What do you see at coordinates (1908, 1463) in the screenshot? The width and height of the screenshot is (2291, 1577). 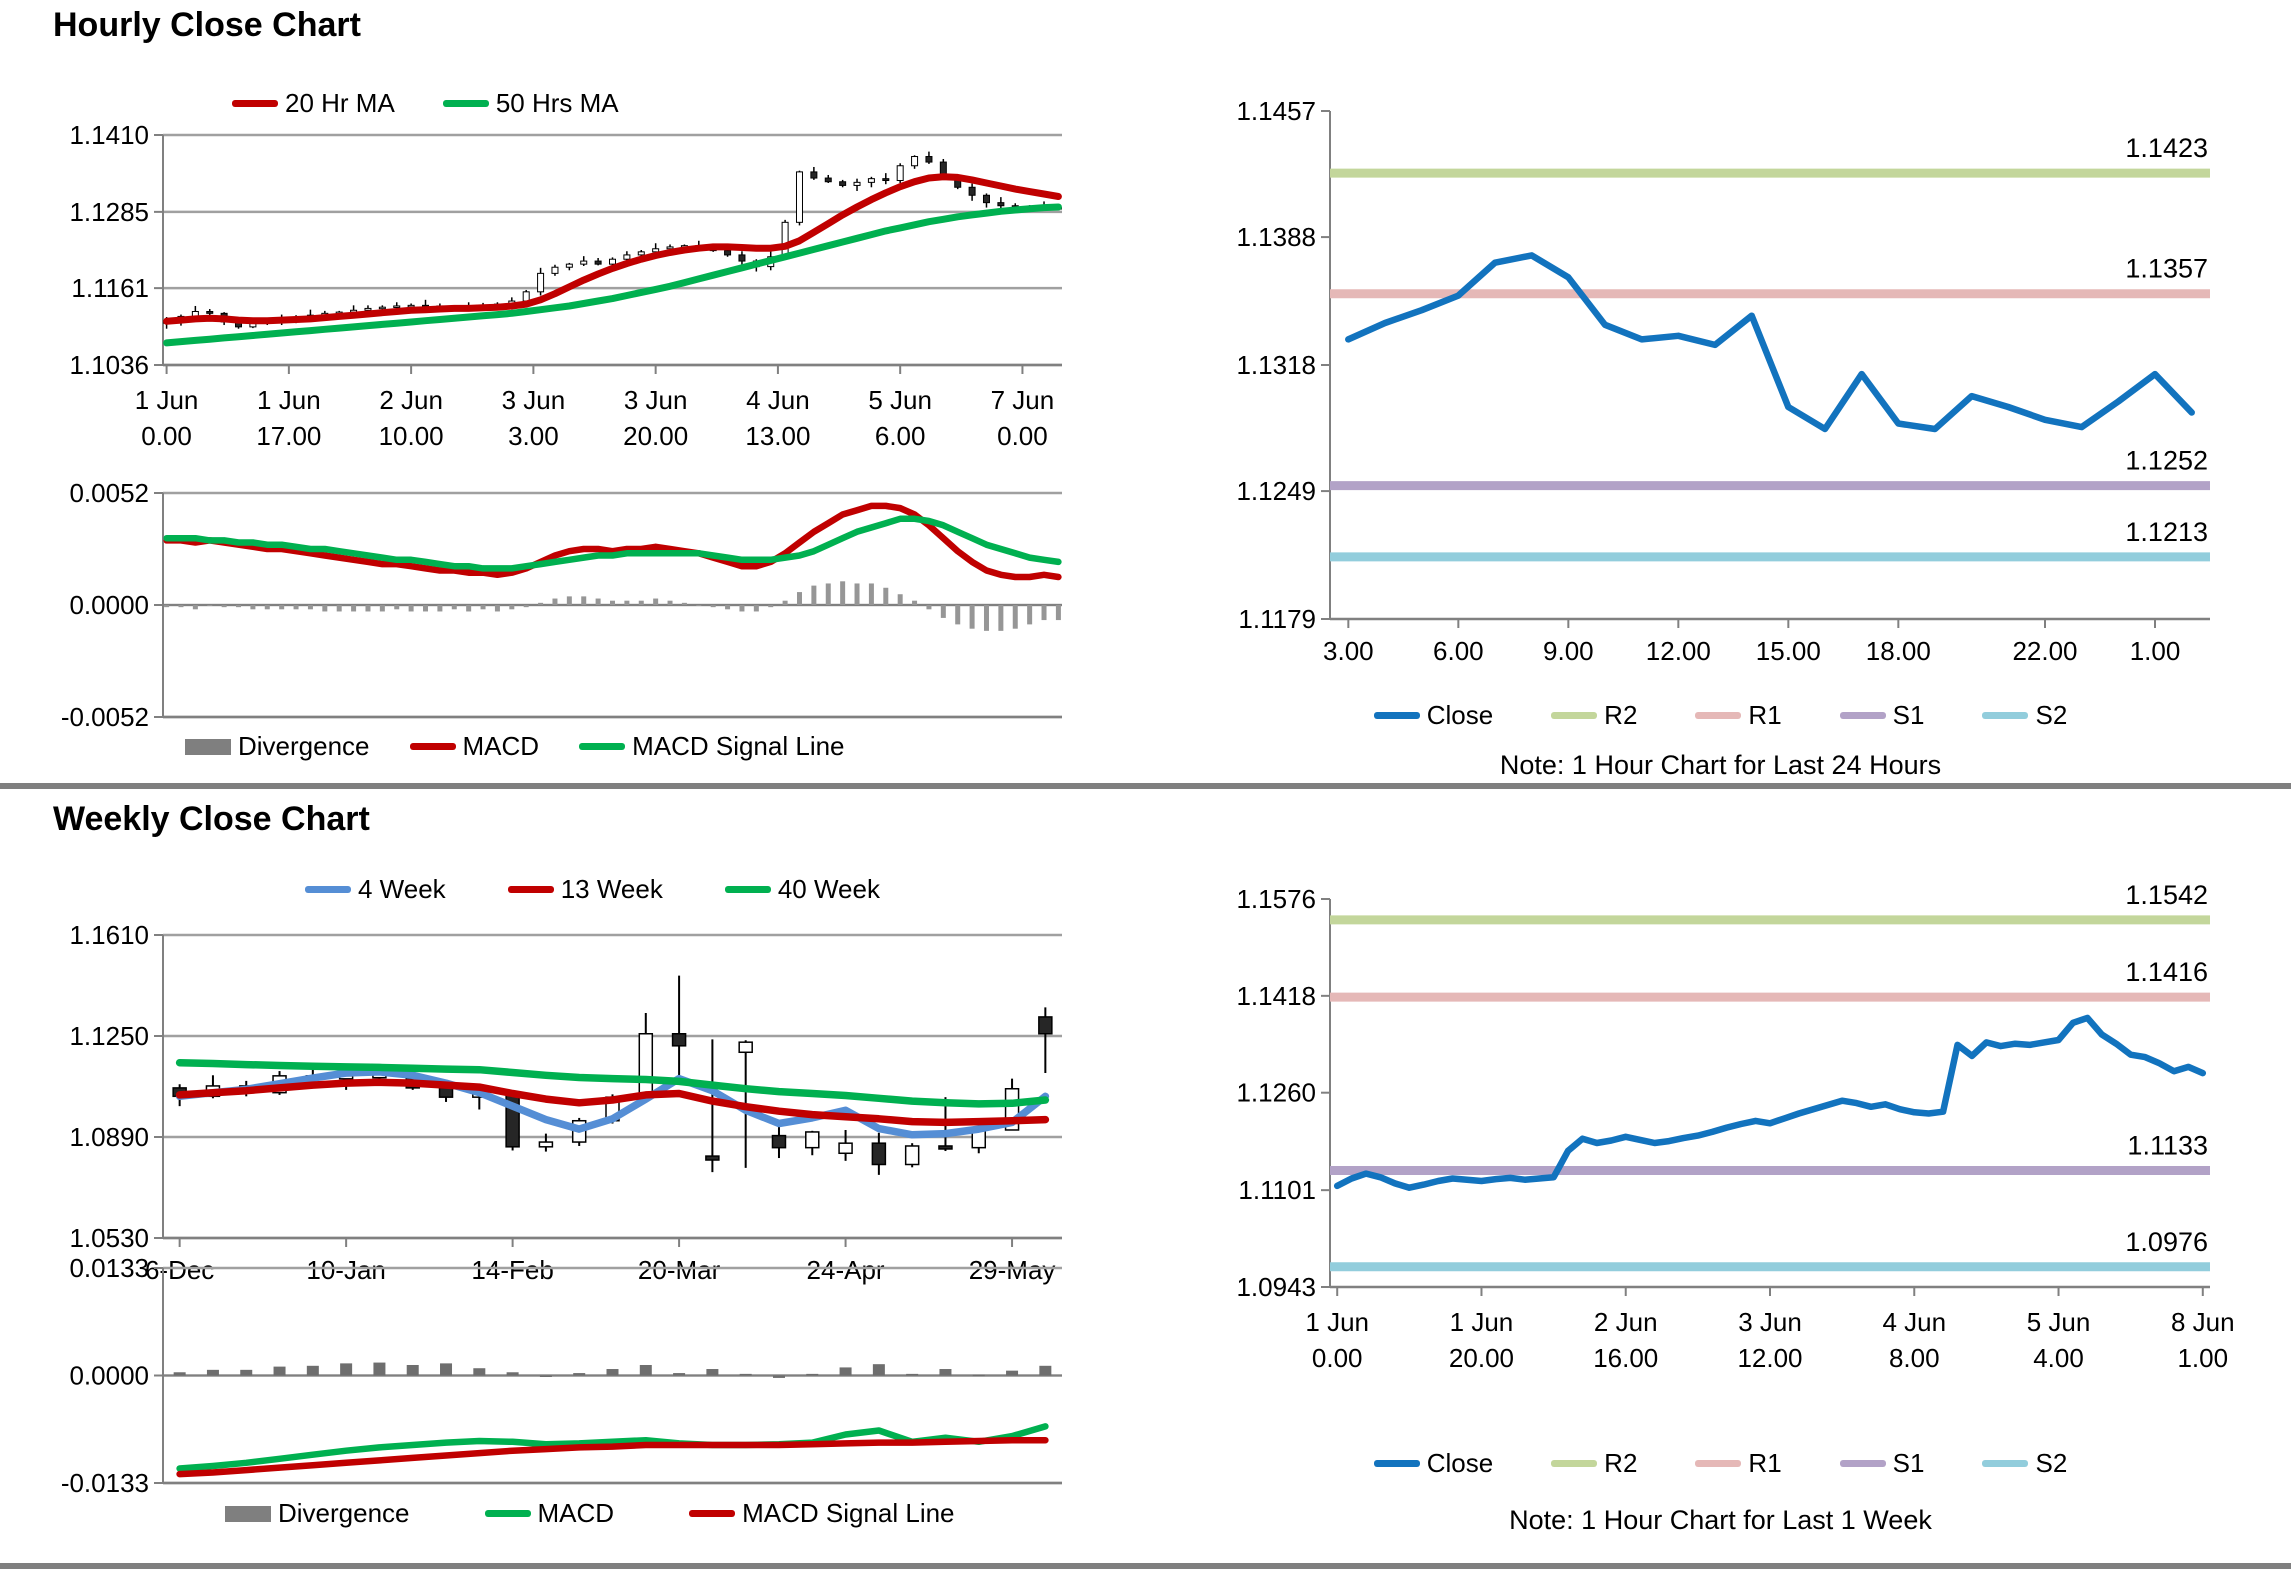 I see `legend-label: S1` at bounding box center [1908, 1463].